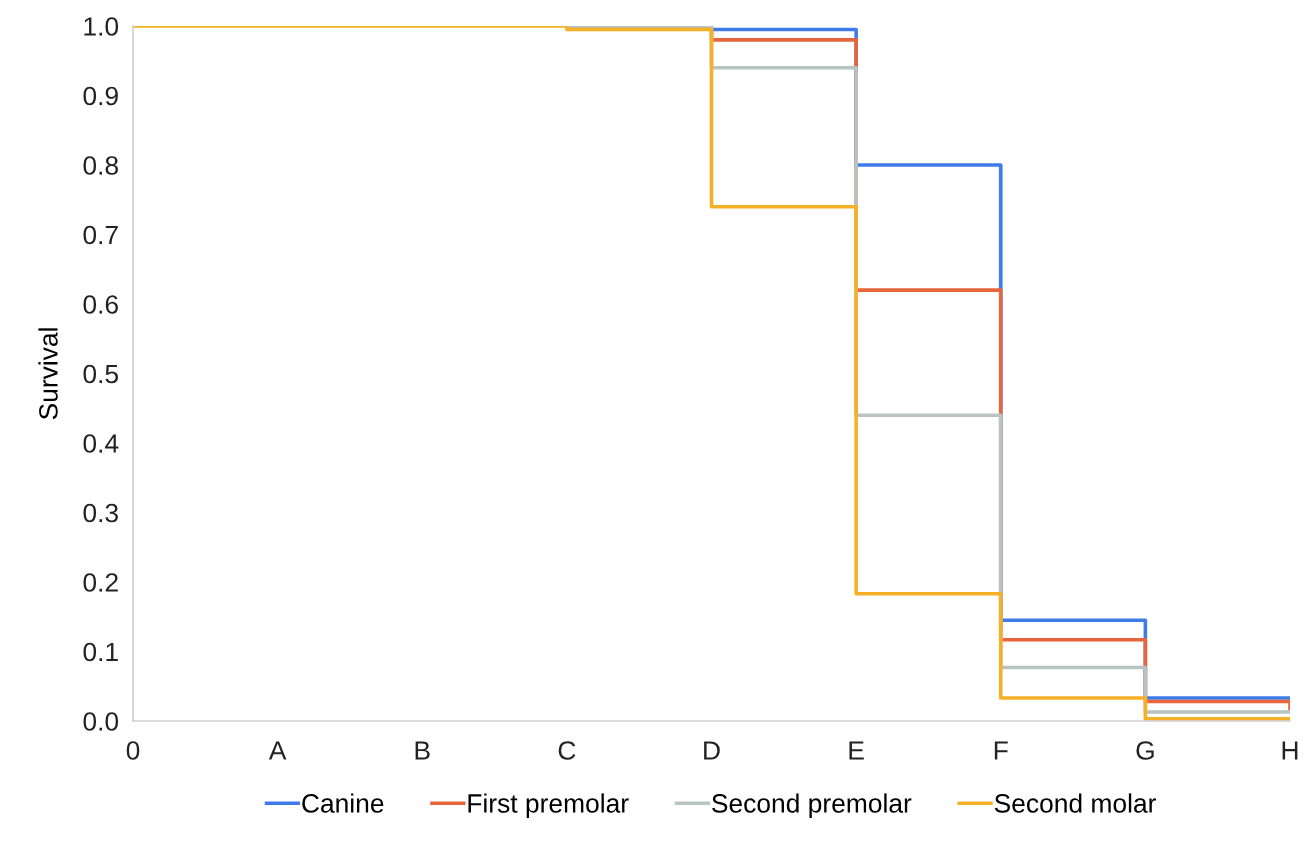 The width and height of the screenshot is (1309, 847). I want to click on x-tick-label: A, so click(277, 750).